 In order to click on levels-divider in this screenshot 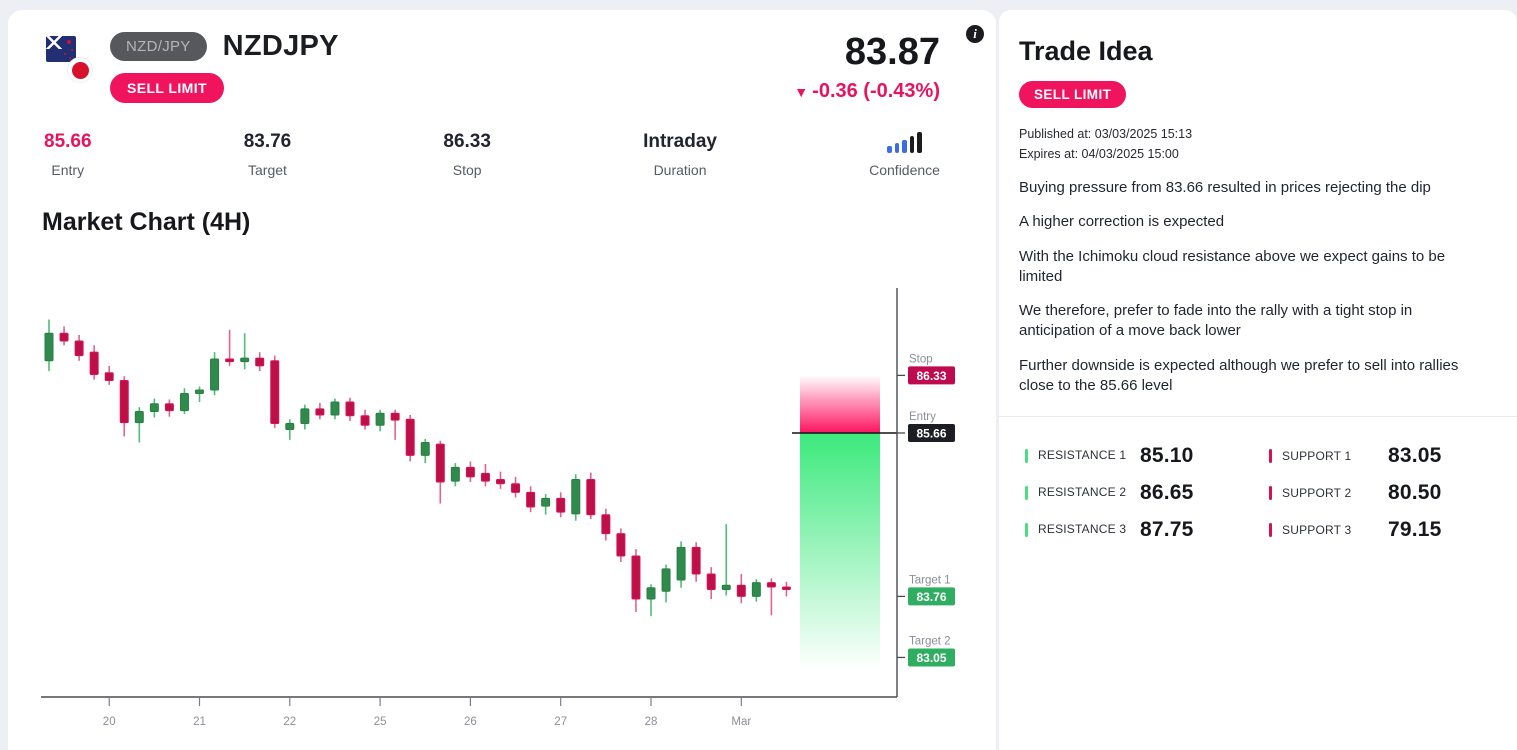, I will do `click(1258, 416)`.